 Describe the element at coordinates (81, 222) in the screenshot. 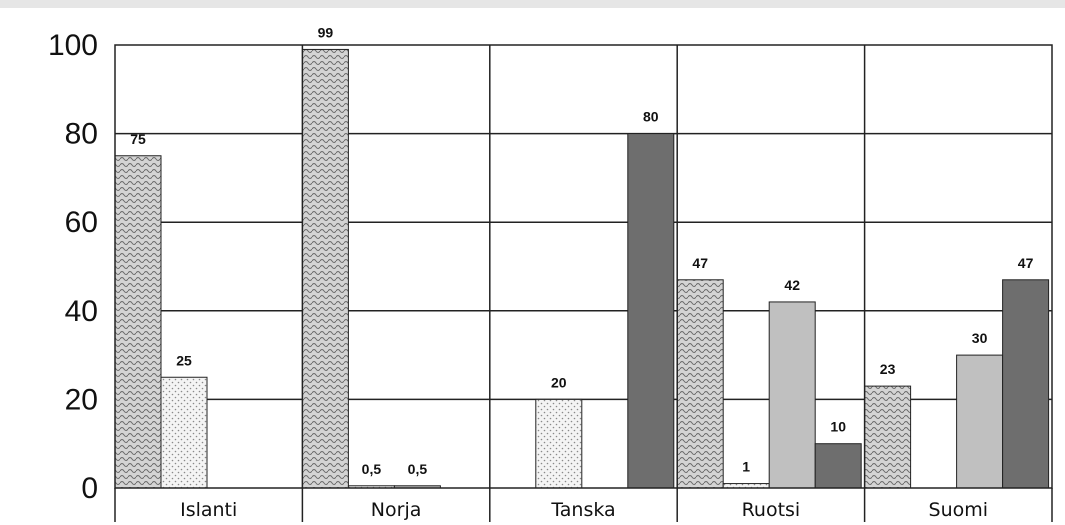

I see `y-tick-label-60: 60` at that location.